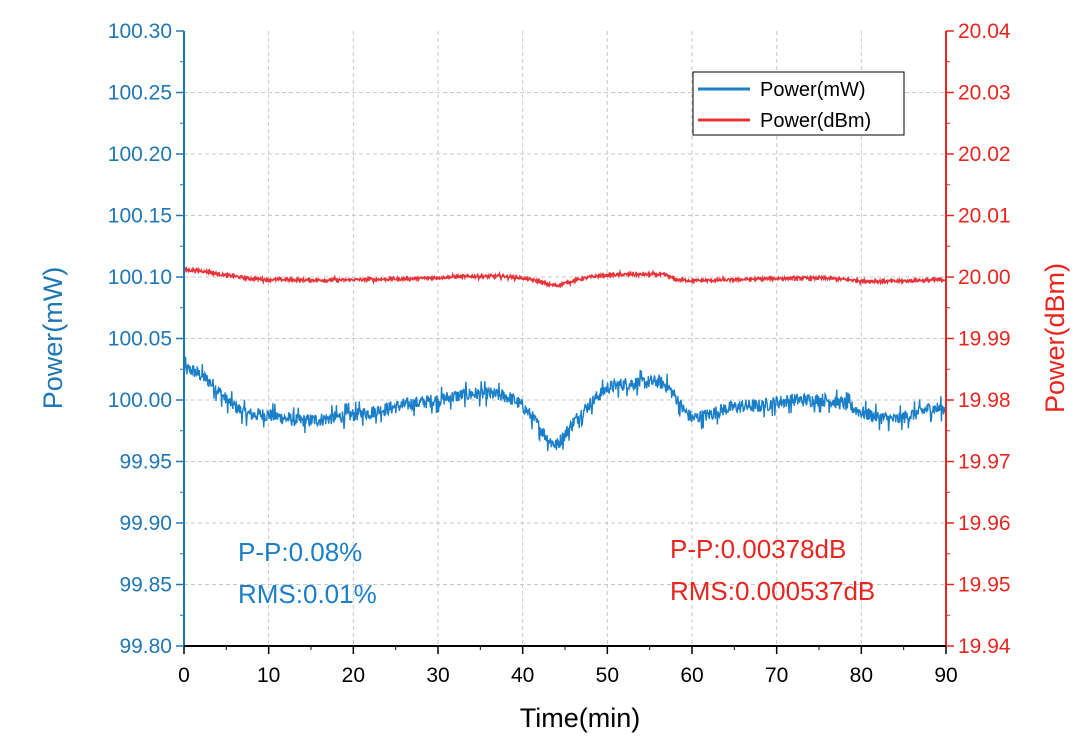 The width and height of the screenshot is (1076, 736). Describe the element at coordinates (815, 121) in the screenshot. I see `legend-label-dbm: Power(dBm)` at that location.